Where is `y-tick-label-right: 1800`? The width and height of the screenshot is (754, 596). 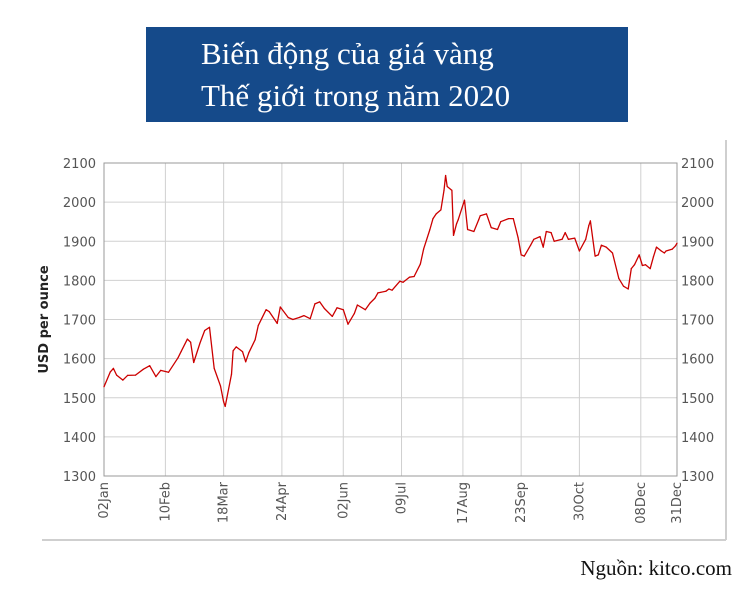 y-tick-label-right: 1800 is located at coordinates (697, 281).